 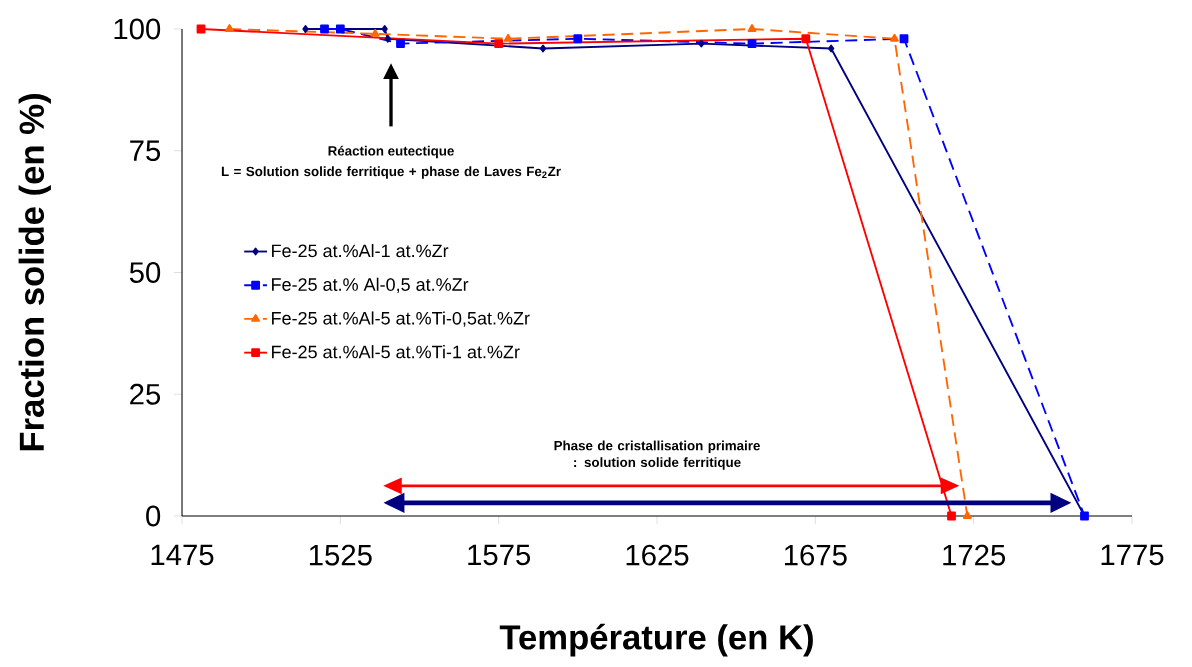 I want to click on x-tick-label: 1525, so click(x=340, y=555).